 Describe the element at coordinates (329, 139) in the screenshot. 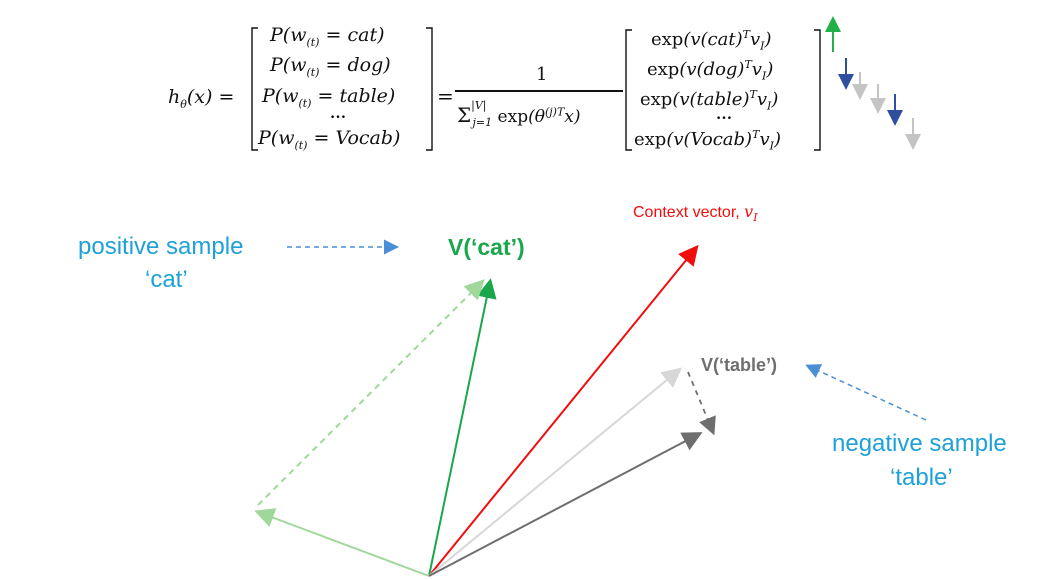

I see `prob-row-vocab: P(w(t) = Vocab)` at that location.